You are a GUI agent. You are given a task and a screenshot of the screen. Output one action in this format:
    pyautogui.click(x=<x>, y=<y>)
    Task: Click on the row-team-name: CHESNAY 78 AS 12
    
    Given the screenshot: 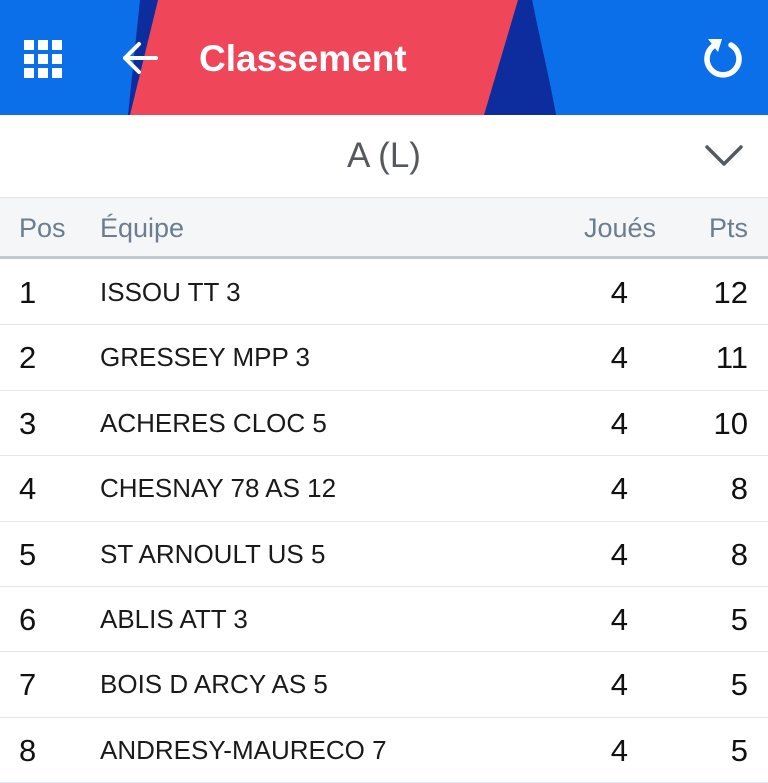 What is the action you would take?
    pyautogui.click(x=218, y=488)
    